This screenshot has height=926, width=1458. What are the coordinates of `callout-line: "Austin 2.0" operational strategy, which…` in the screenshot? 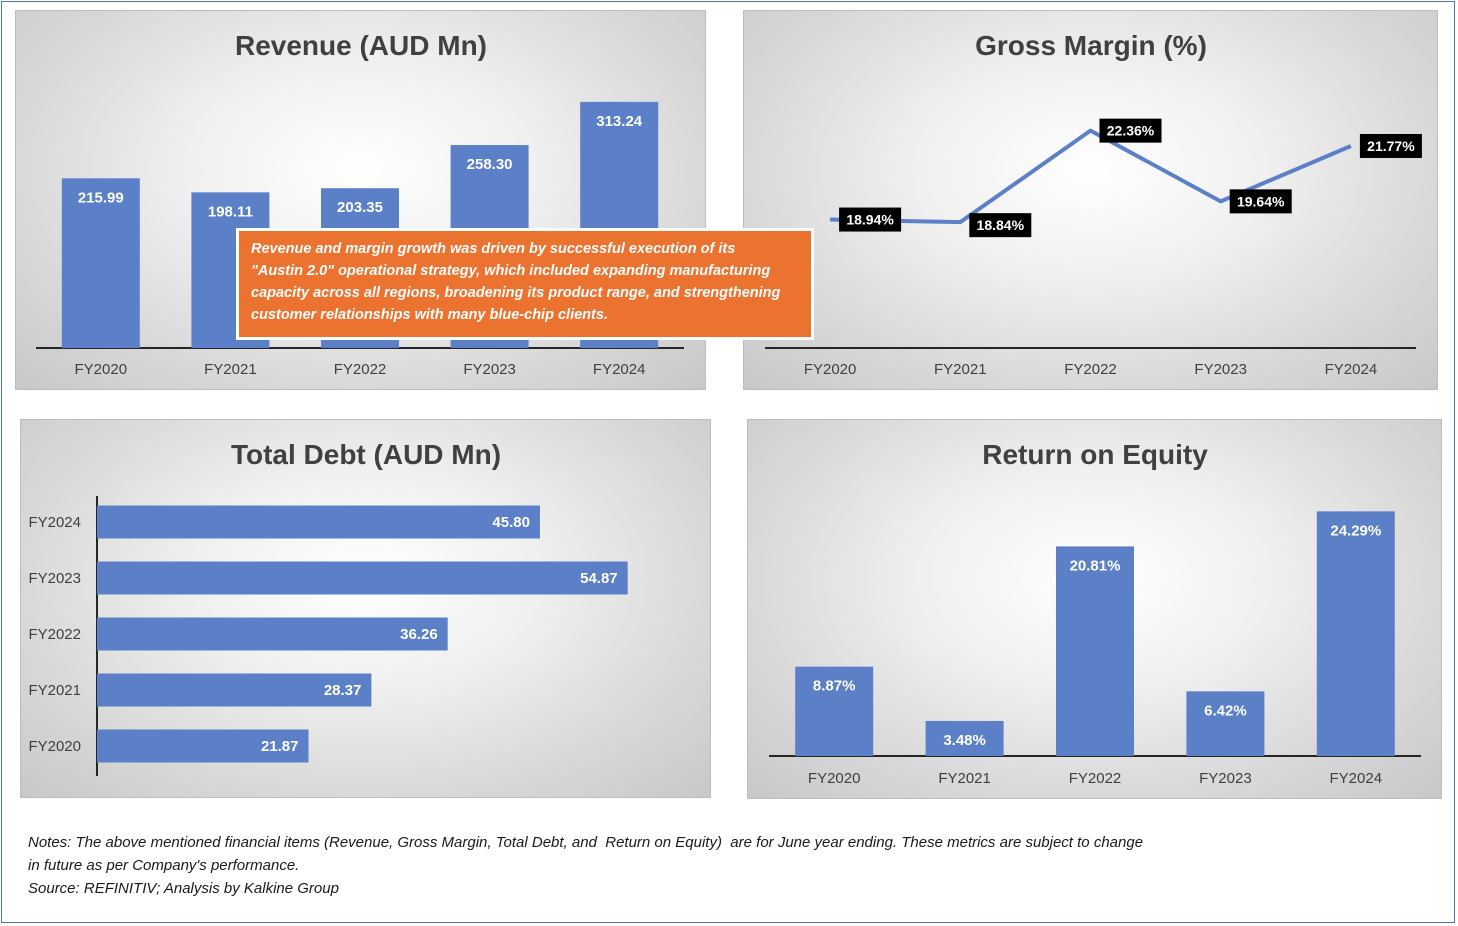 It's located at (511, 271).